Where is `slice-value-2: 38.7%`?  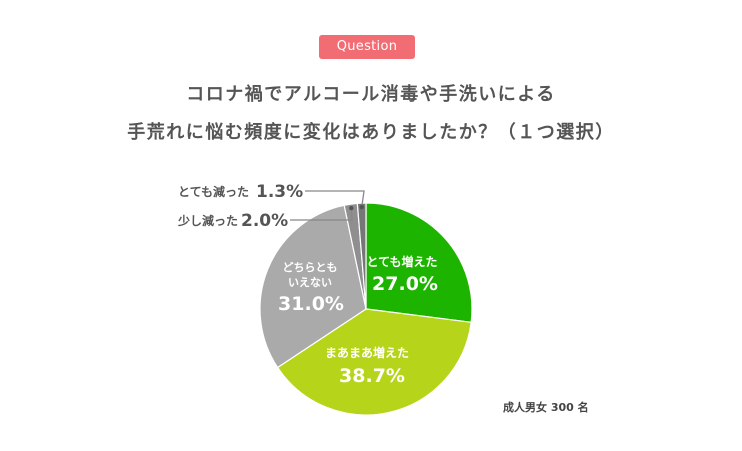 slice-value-2: 38.7% is located at coordinates (372, 376).